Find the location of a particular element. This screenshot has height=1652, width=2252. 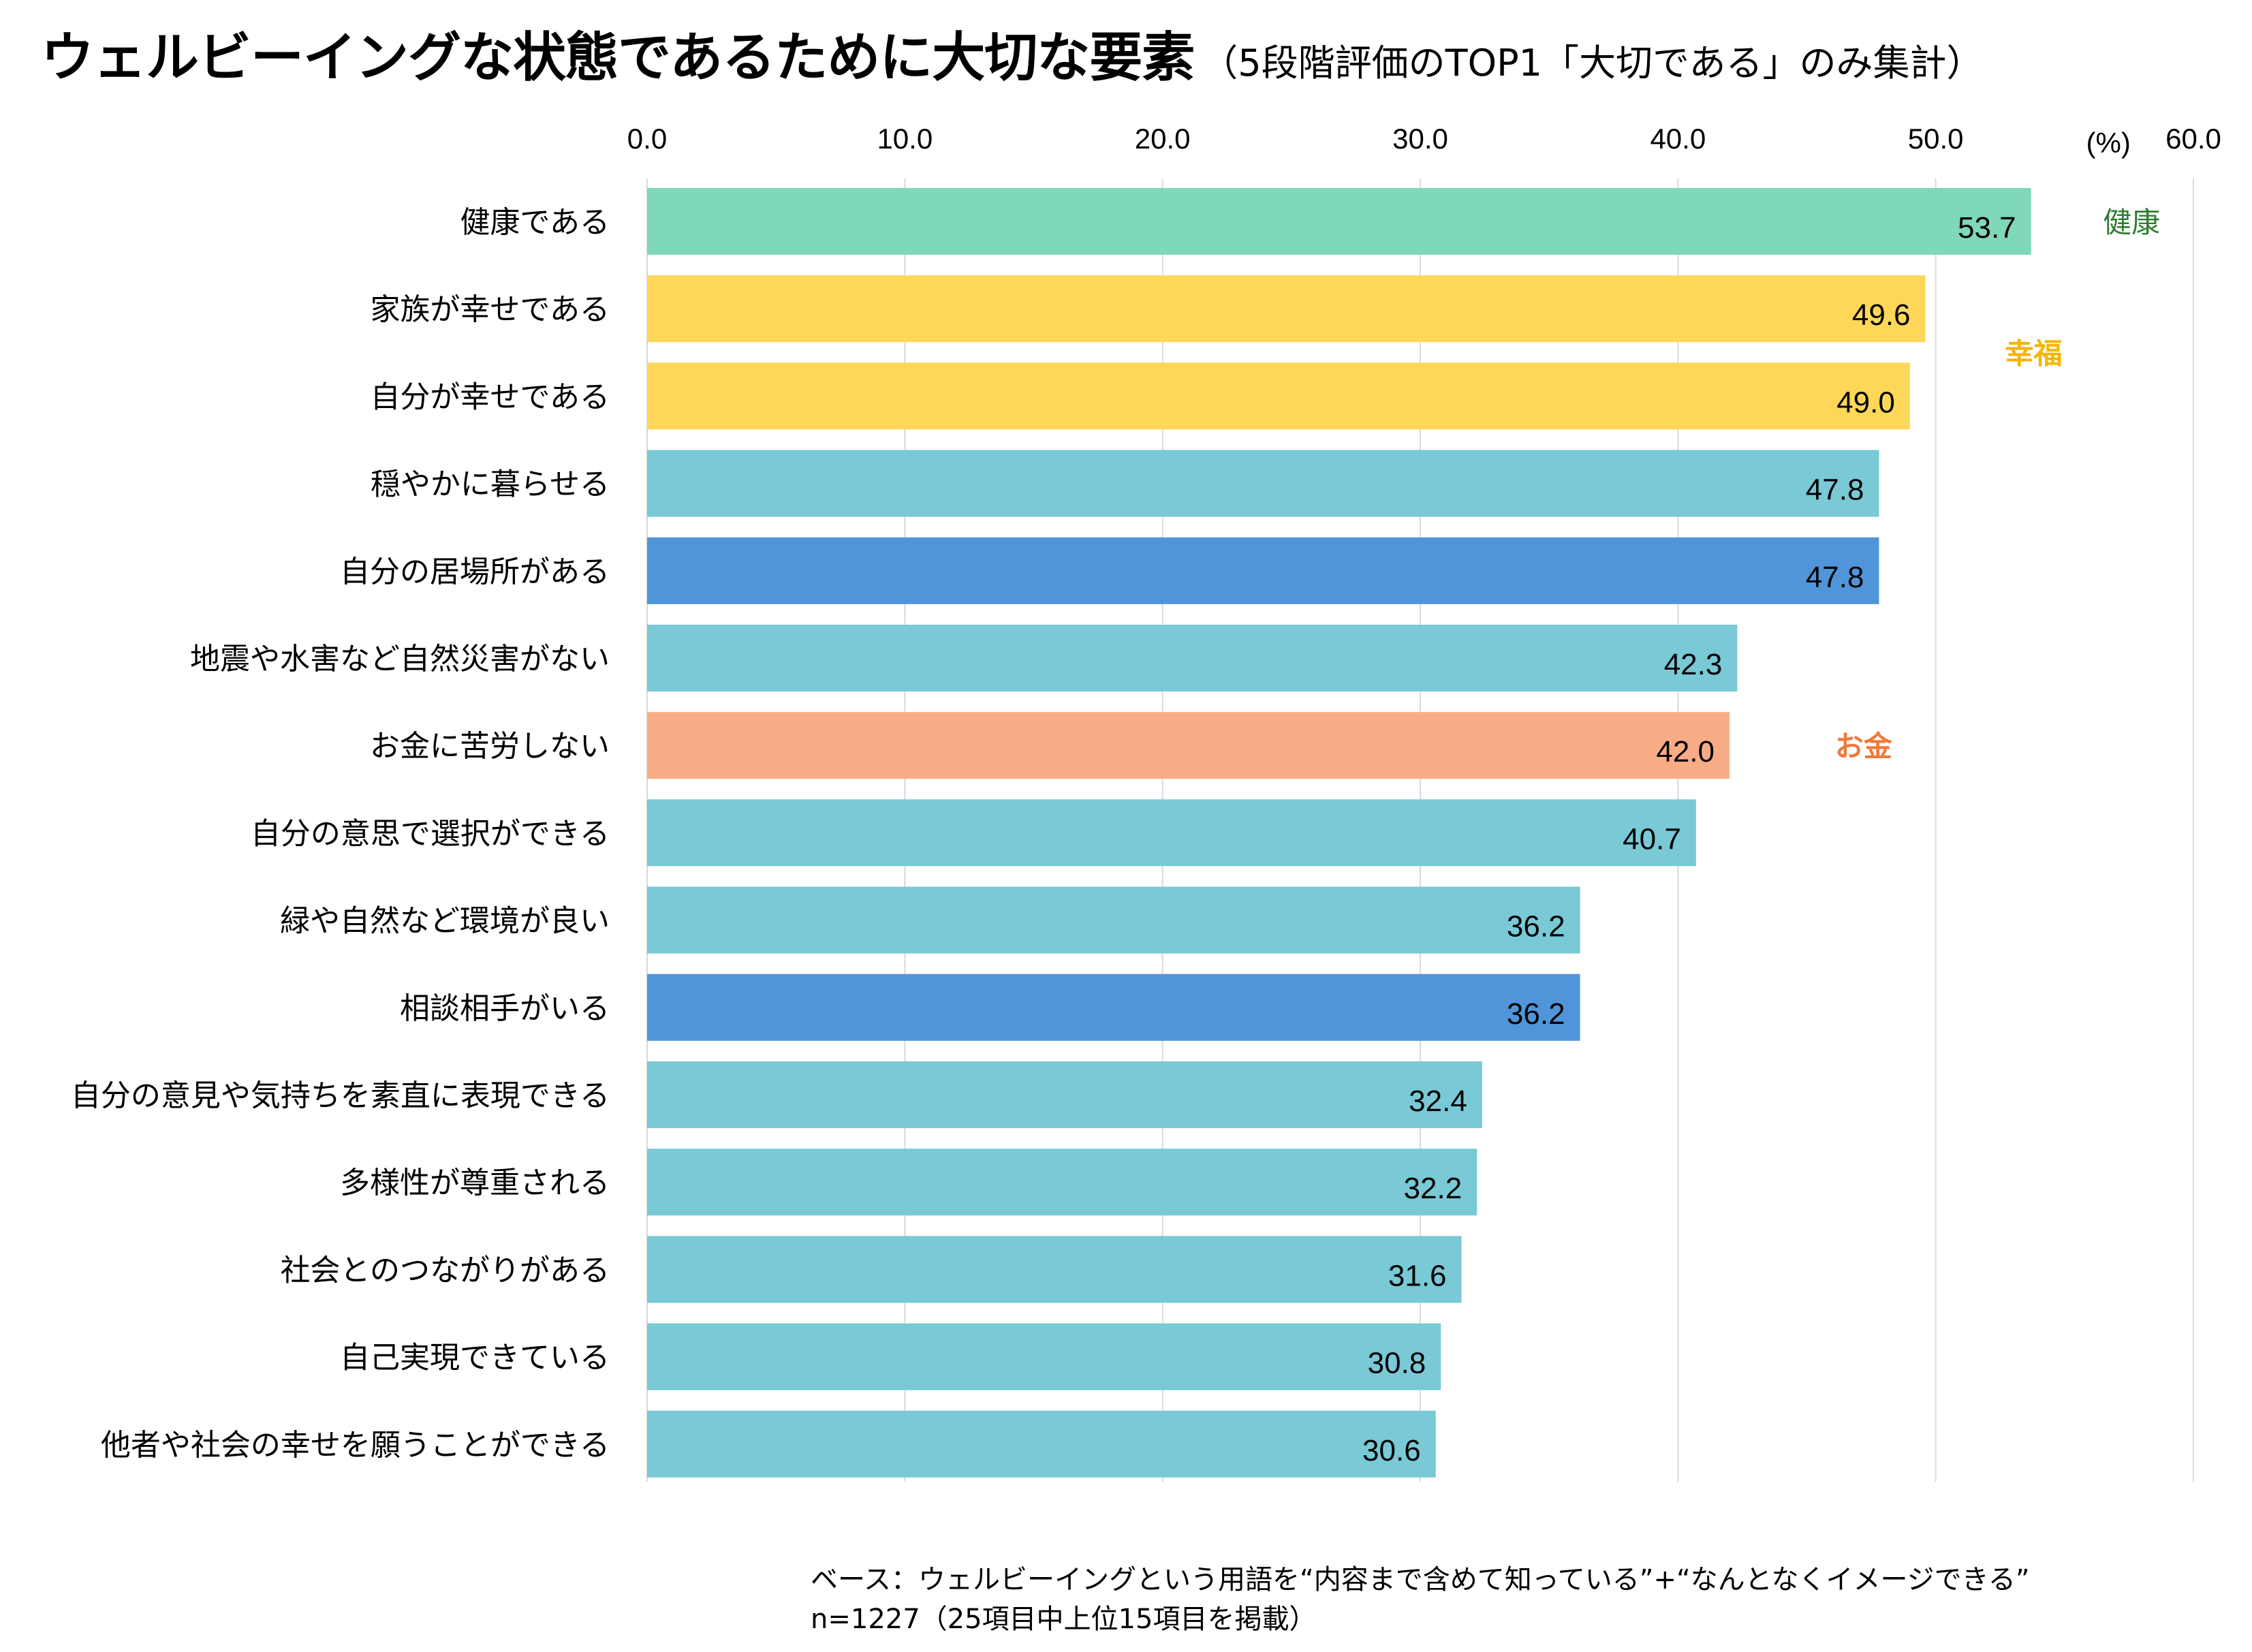

data-label: 42.0 is located at coordinates (1685, 751).